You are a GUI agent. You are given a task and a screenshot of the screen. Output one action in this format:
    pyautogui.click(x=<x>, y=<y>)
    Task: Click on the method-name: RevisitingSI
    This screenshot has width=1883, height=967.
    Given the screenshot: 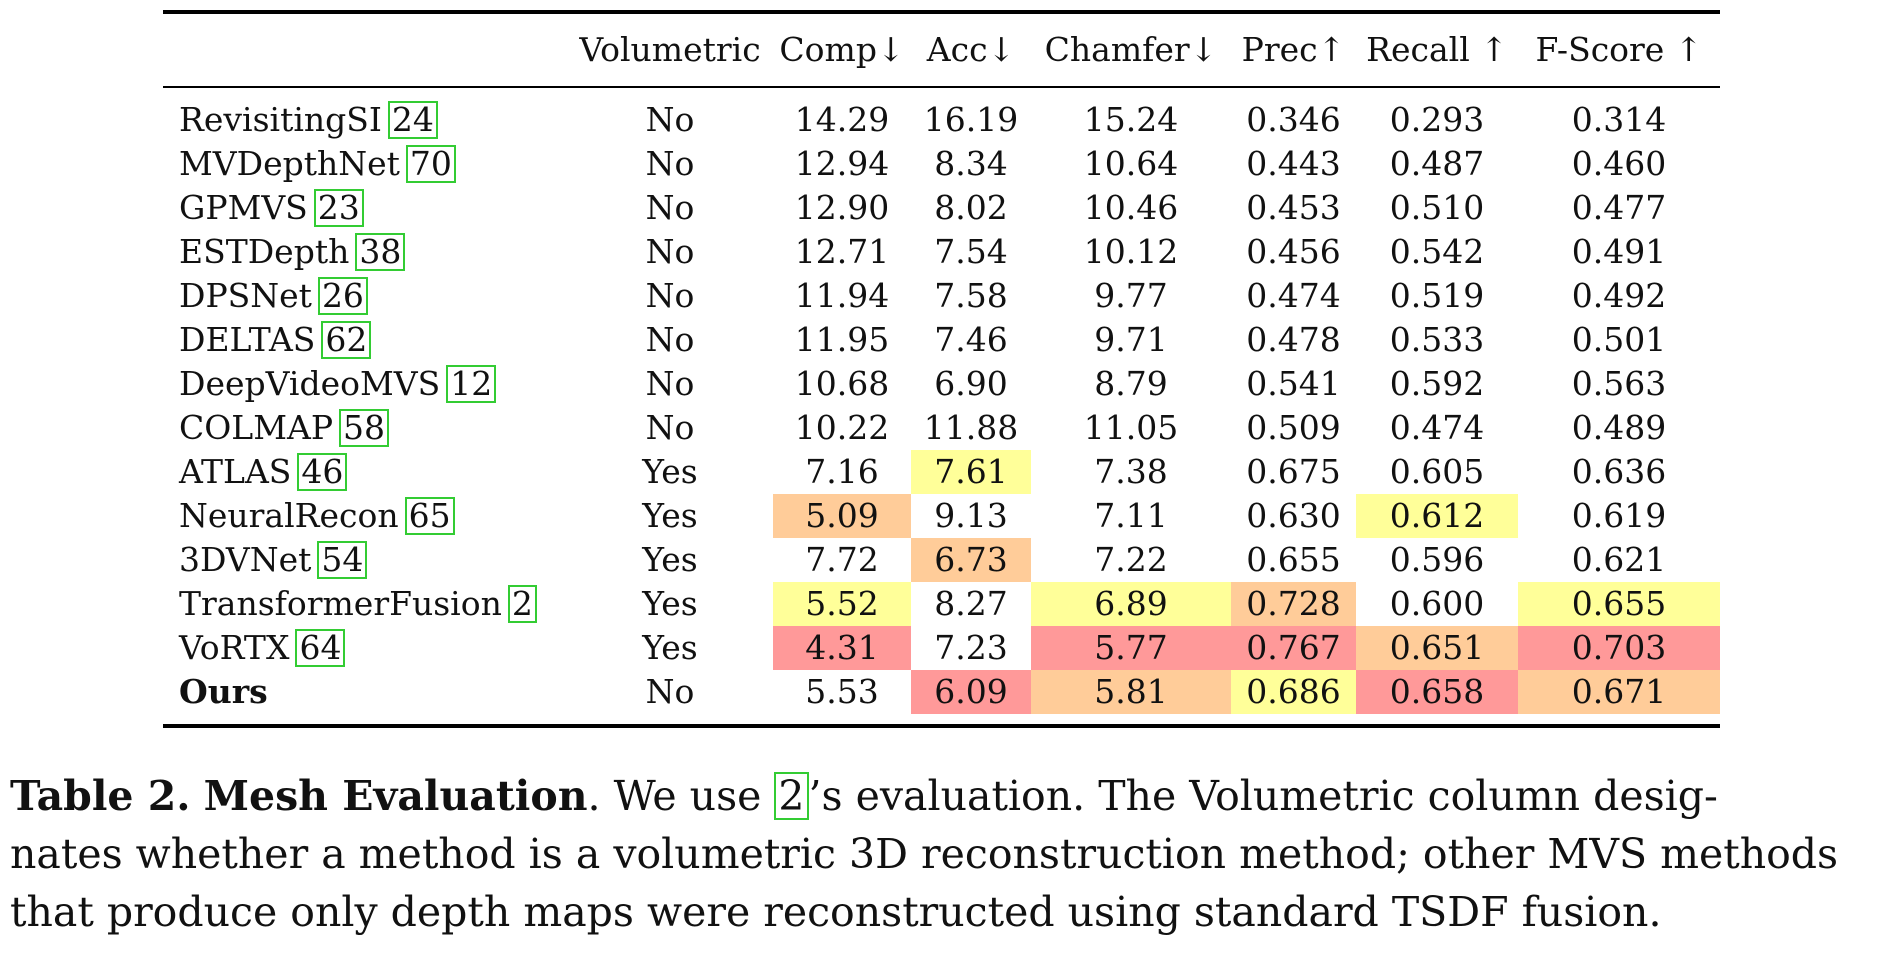 What is the action you would take?
    pyautogui.click(x=280, y=119)
    